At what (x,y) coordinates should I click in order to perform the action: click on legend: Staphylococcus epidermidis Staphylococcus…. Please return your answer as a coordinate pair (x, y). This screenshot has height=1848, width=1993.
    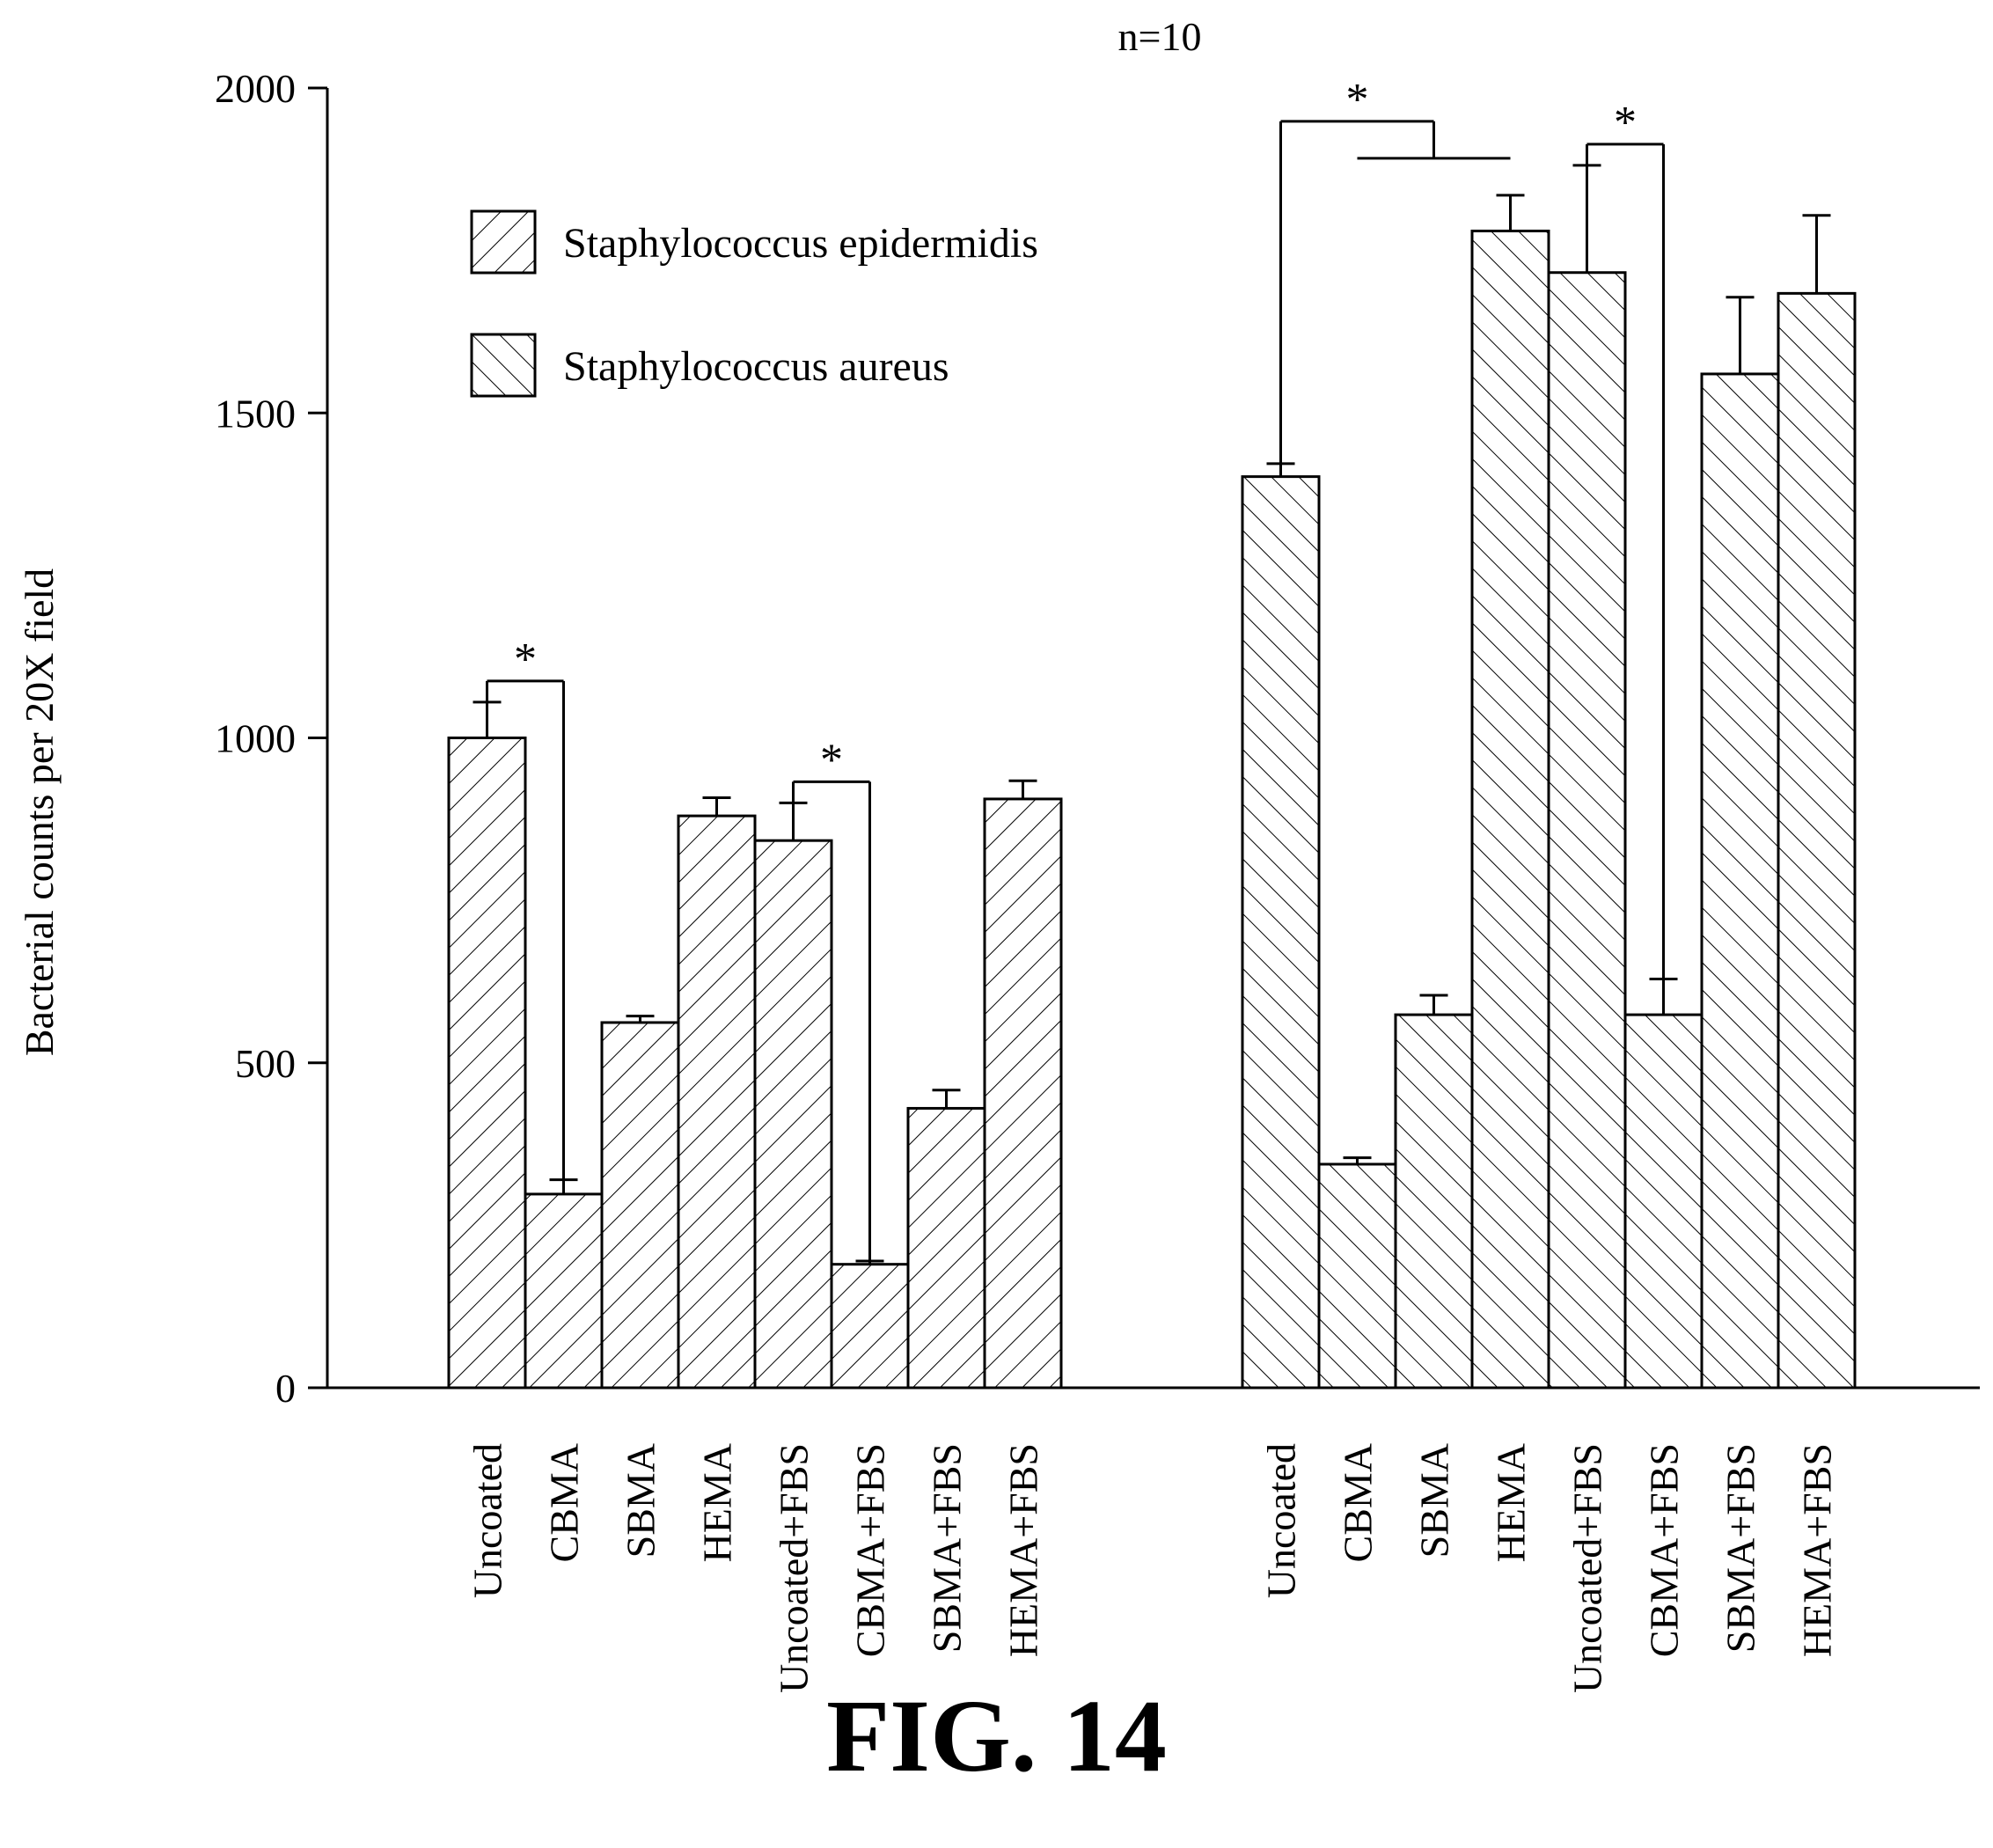
    Looking at the image, I should click on (754, 304).